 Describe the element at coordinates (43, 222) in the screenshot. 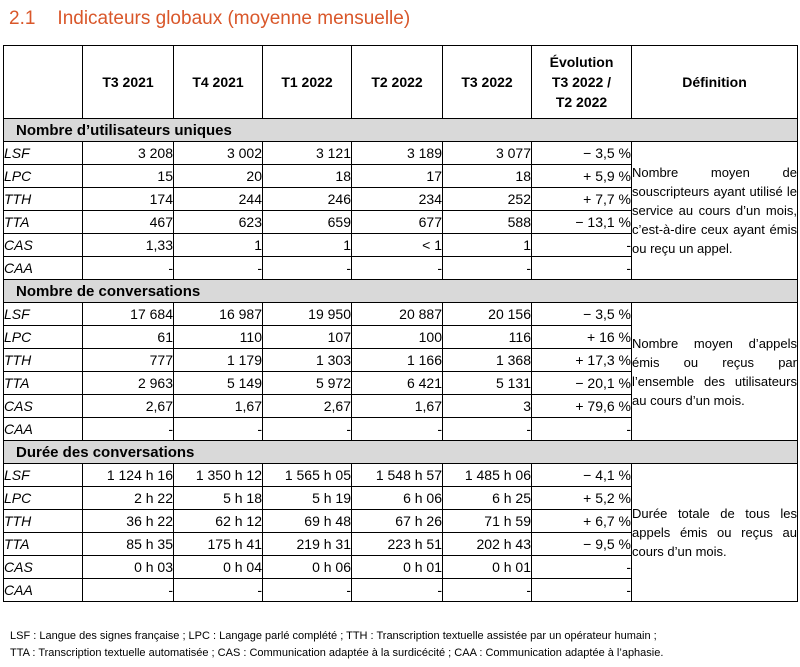

I see `row-label: TTA` at that location.